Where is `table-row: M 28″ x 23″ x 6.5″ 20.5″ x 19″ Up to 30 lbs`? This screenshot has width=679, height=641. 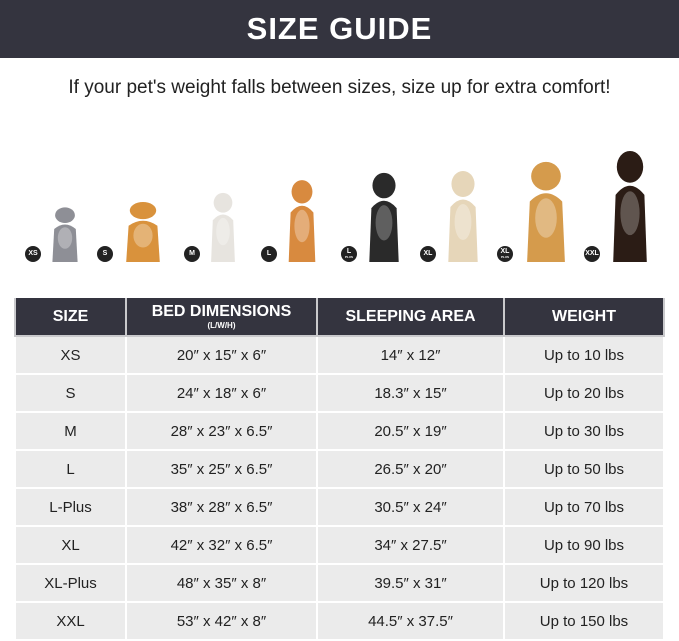
table-row: M 28″ x 23″ x 6.5″ 20.5″ x 19″ Up to 30 lbs is located at coordinates (339, 431).